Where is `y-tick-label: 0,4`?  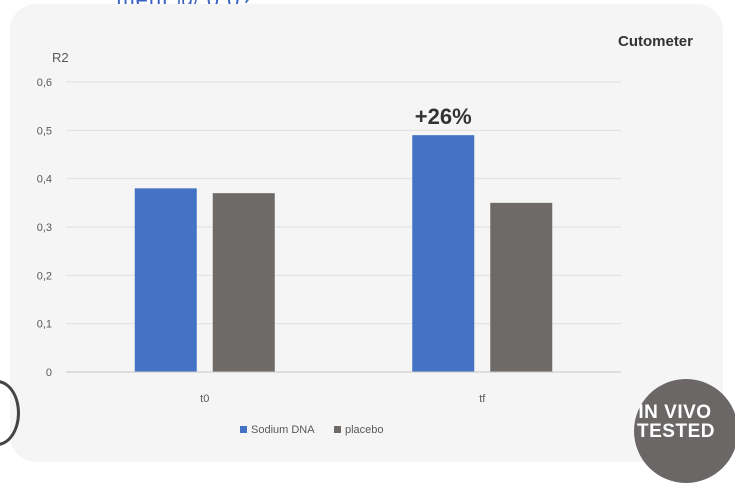
y-tick-label: 0,4 is located at coordinates (44, 180).